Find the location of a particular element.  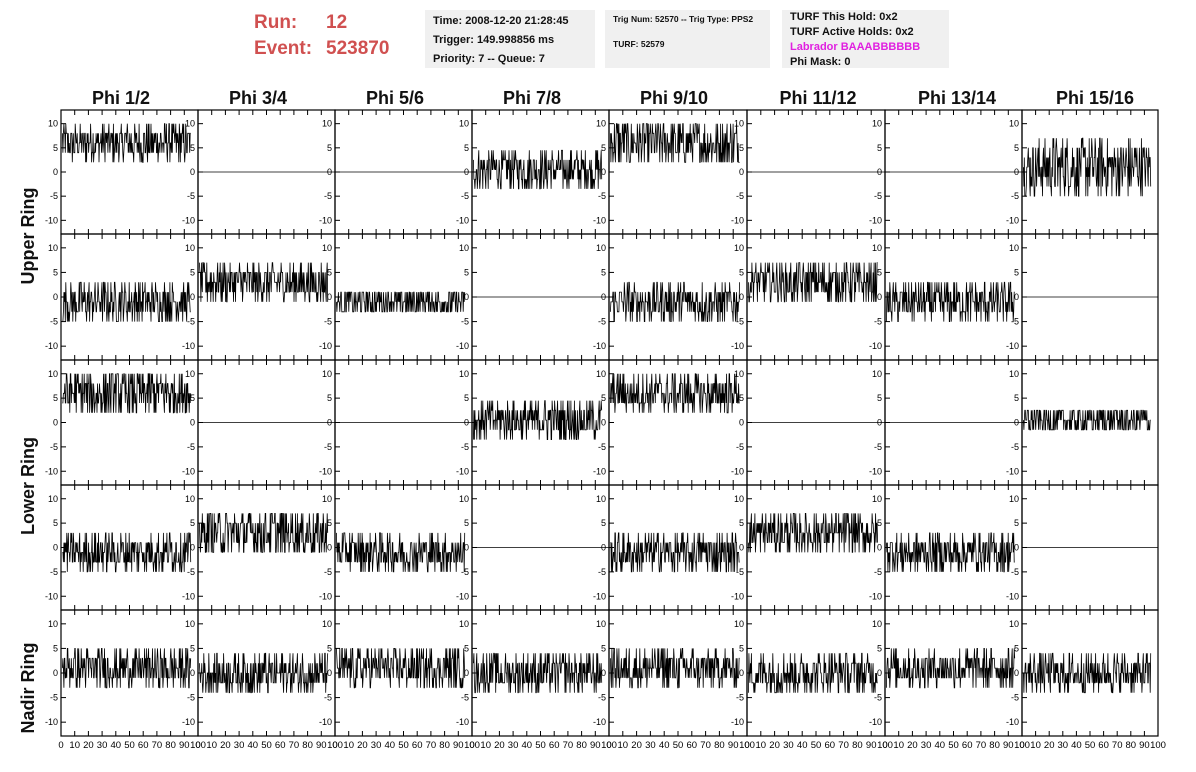

run-event-block: Run: 12 Event: 523870 is located at coordinates (321, 36).